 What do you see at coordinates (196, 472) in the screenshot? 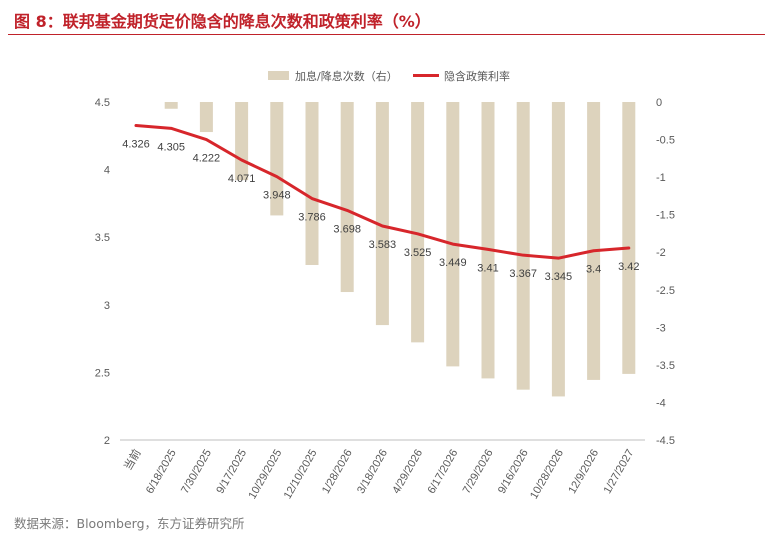
I see `x-tick-label: 7/30/2025` at bounding box center [196, 472].